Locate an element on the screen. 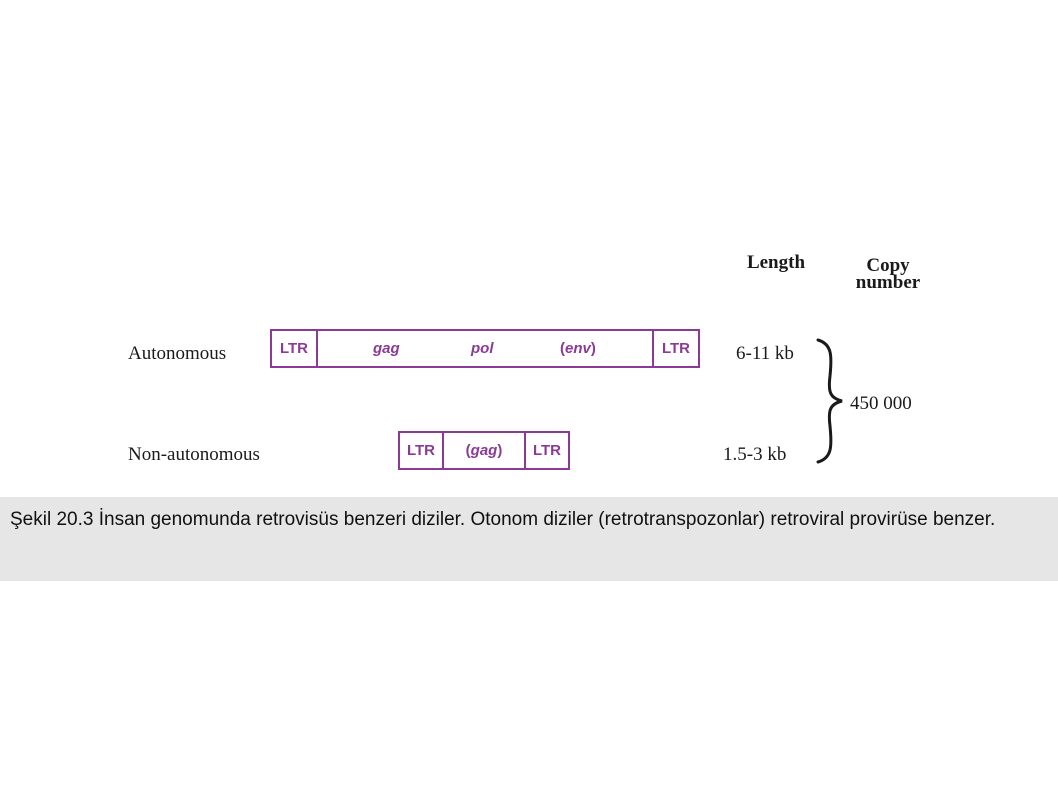 This screenshot has height=794, width=1058. non-autonomous-element: LTR (gag) LTR is located at coordinates (484, 450).